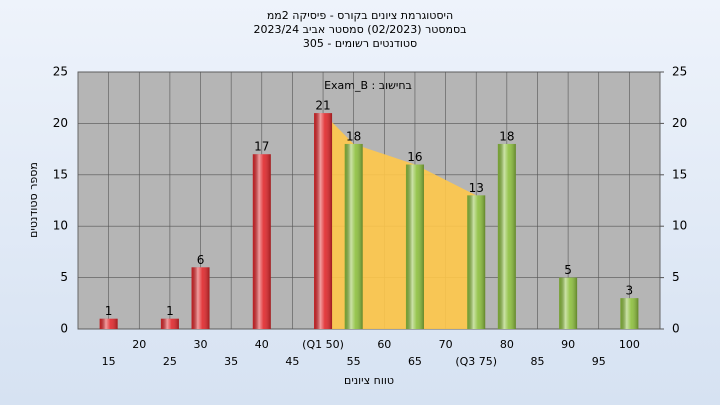  What do you see at coordinates (261, 147) in the screenshot?
I see `value-label: 17` at bounding box center [261, 147].